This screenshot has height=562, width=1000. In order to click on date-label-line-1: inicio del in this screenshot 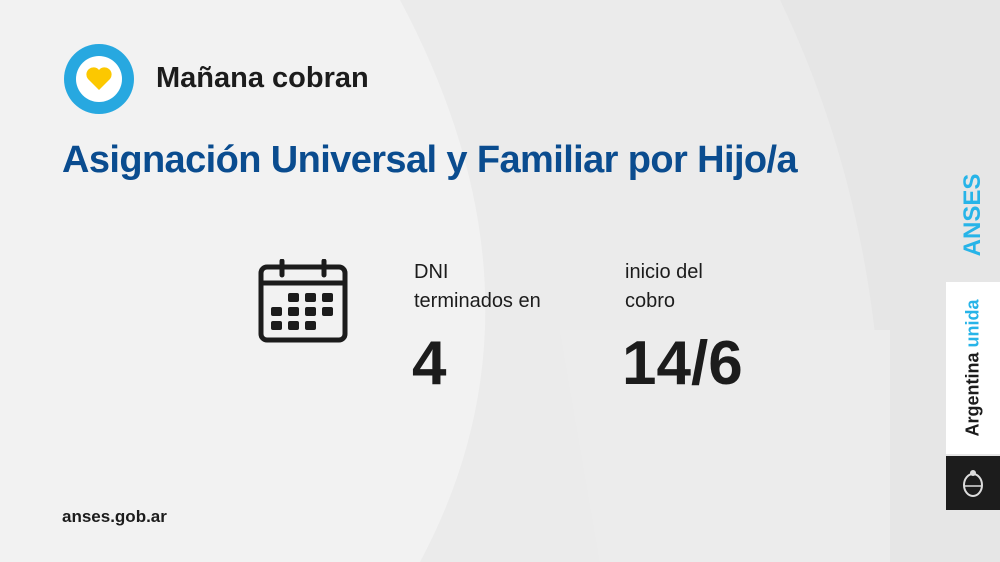, I will do `click(664, 272)`.